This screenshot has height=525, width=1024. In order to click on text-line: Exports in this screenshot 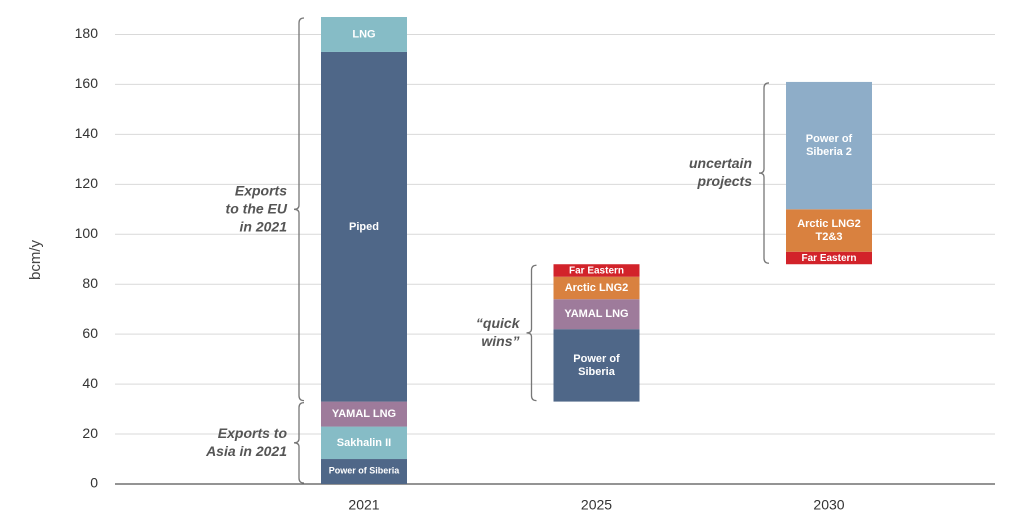, I will do `click(261, 190)`.